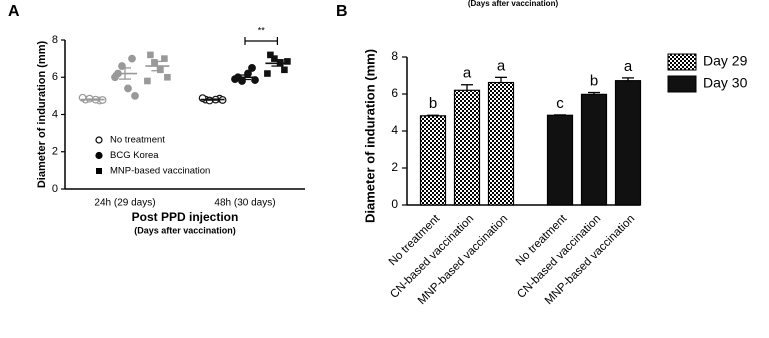 This screenshot has width=769, height=338. What do you see at coordinates (14, 11) in the screenshot?
I see `panel-label: A` at bounding box center [14, 11].